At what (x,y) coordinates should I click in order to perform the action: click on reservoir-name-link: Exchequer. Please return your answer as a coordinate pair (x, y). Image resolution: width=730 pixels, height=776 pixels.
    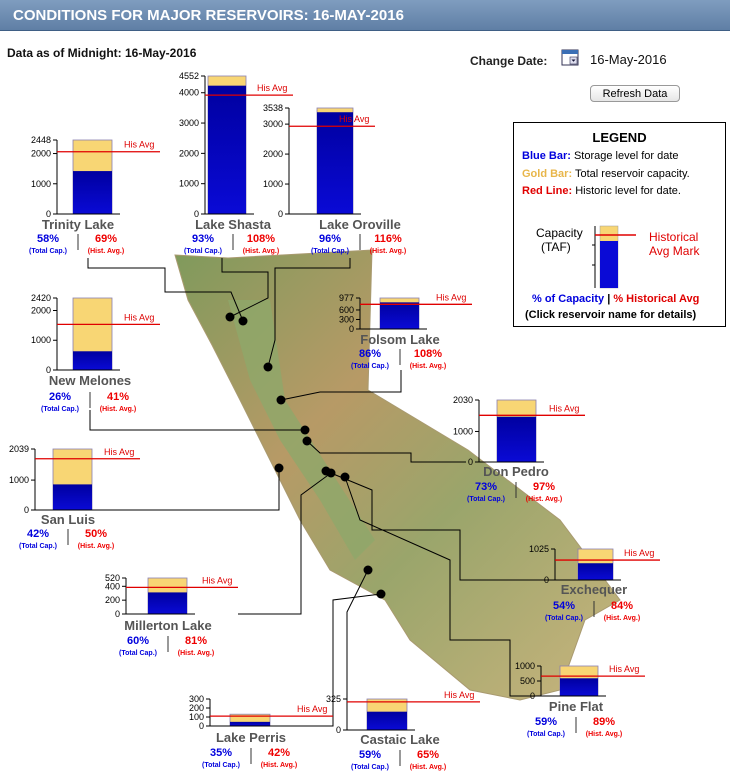
    Looking at the image, I should click on (594, 589).